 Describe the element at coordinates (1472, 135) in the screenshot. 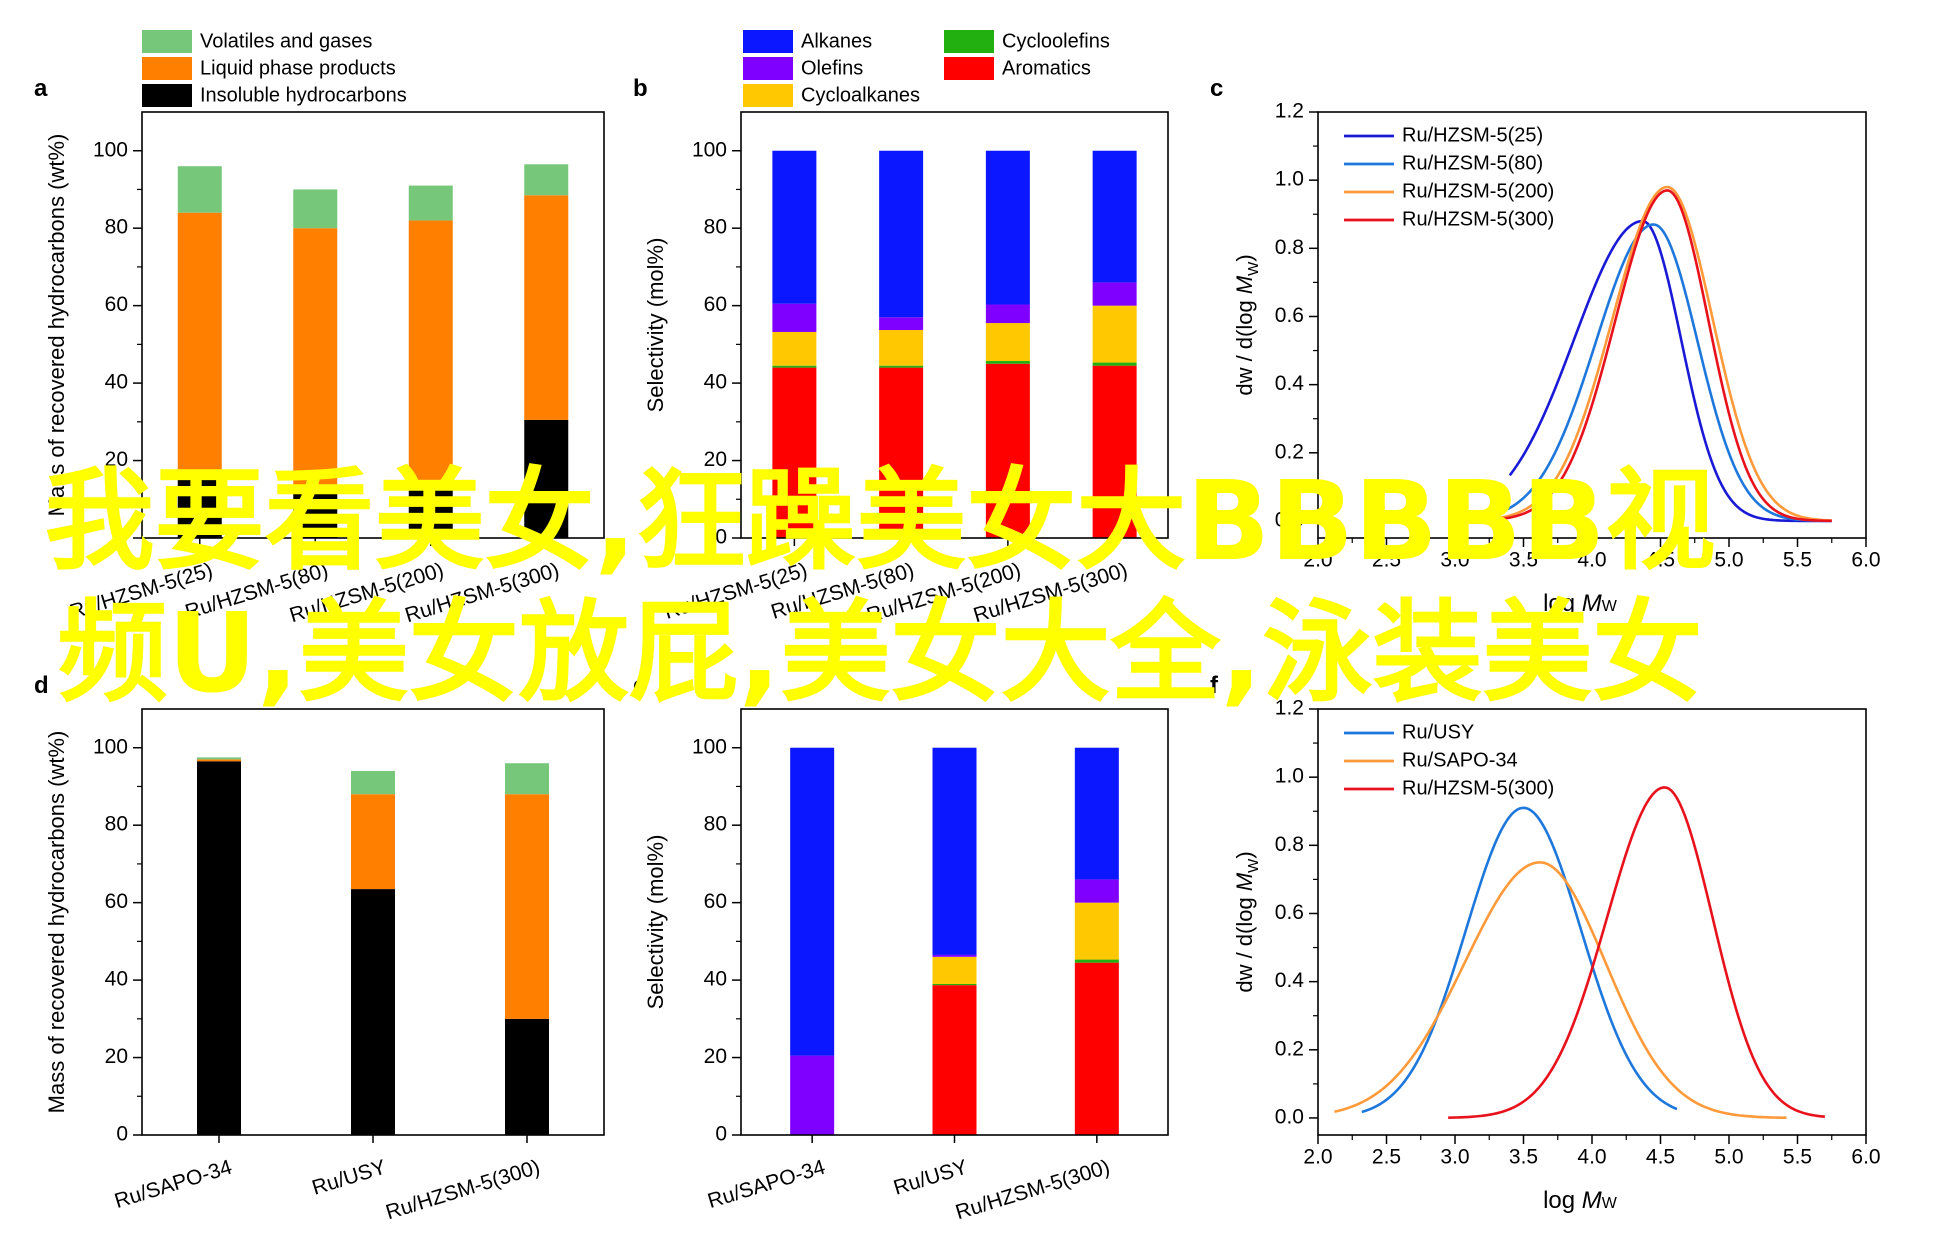

I see `legend-label: Ru/HZSM-5(25)` at that location.